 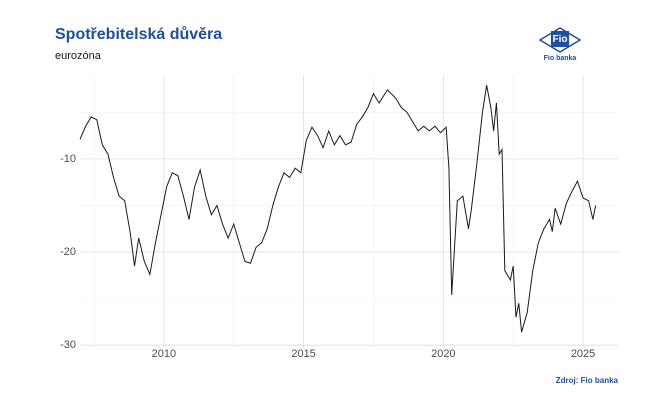 What do you see at coordinates (78, 56) in the screenshot?
I see `chart-subtitle: eurozóna` at bounding box center [78, 56].